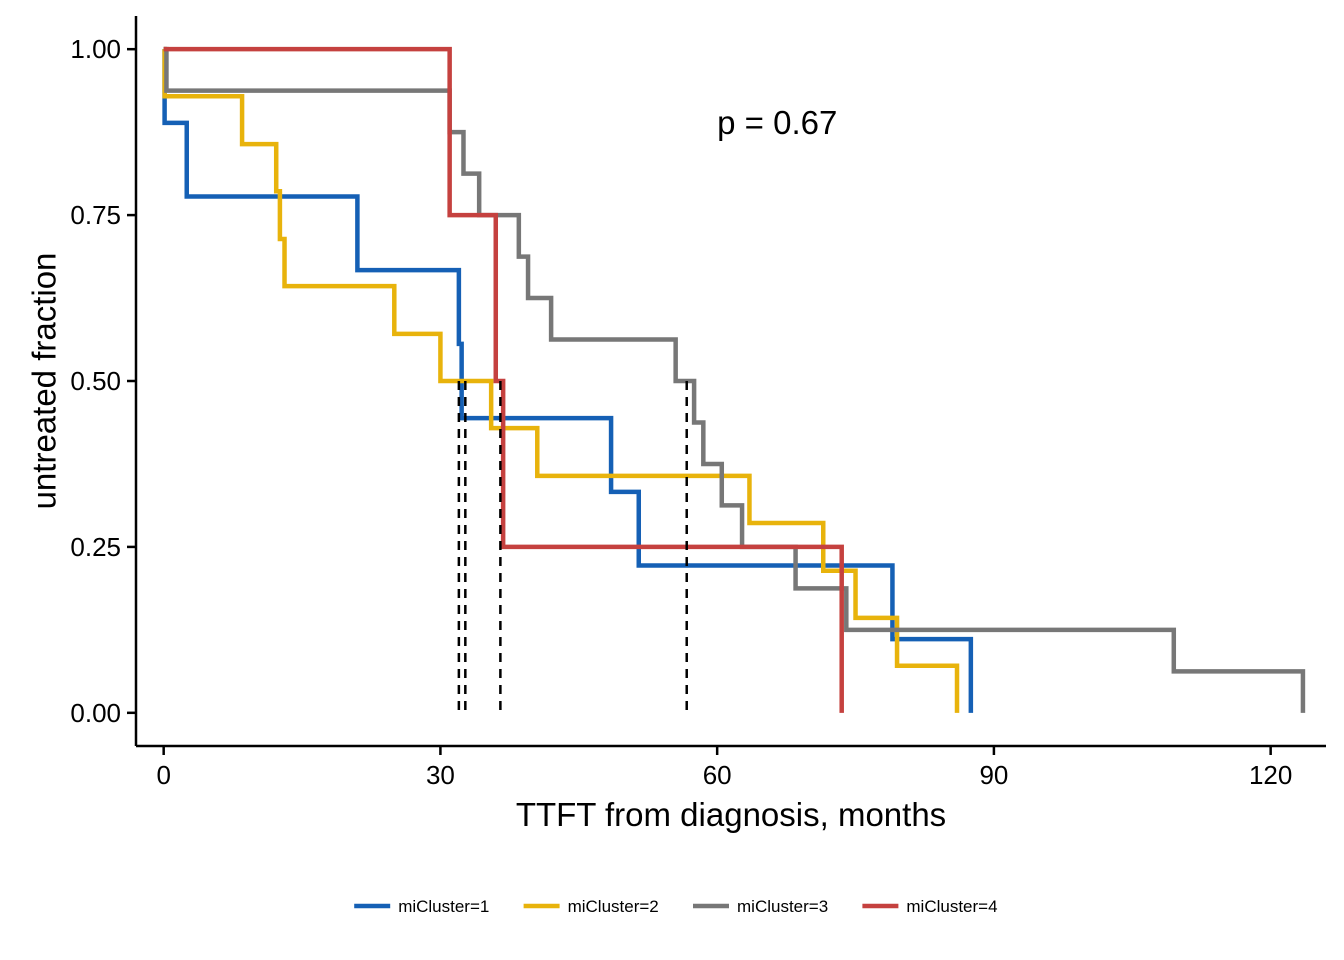  Describe the element at coordinates (95, 381) in the screenshot. I see `y-tick-label-0.50: 0.50` at that location.